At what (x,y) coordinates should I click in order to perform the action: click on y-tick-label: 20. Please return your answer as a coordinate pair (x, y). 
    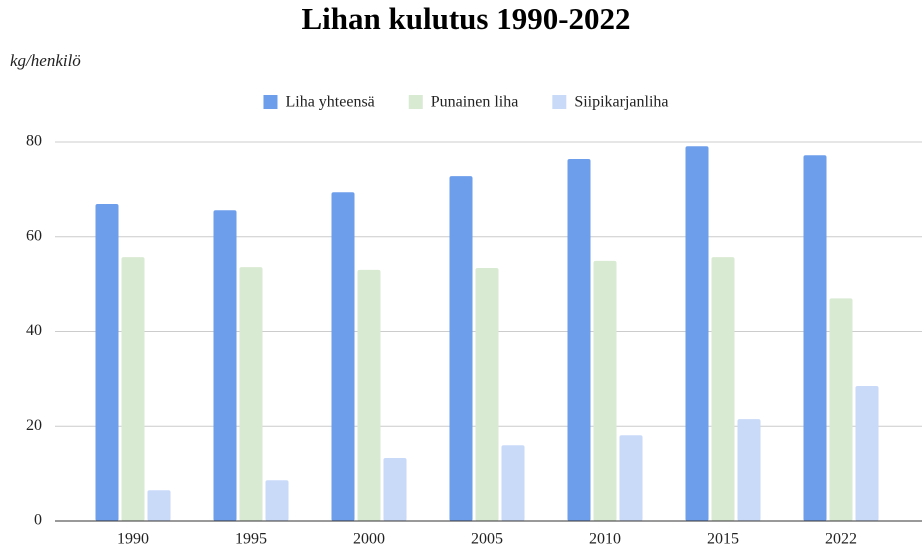
    Looking at the image, I should click on (34, 425).